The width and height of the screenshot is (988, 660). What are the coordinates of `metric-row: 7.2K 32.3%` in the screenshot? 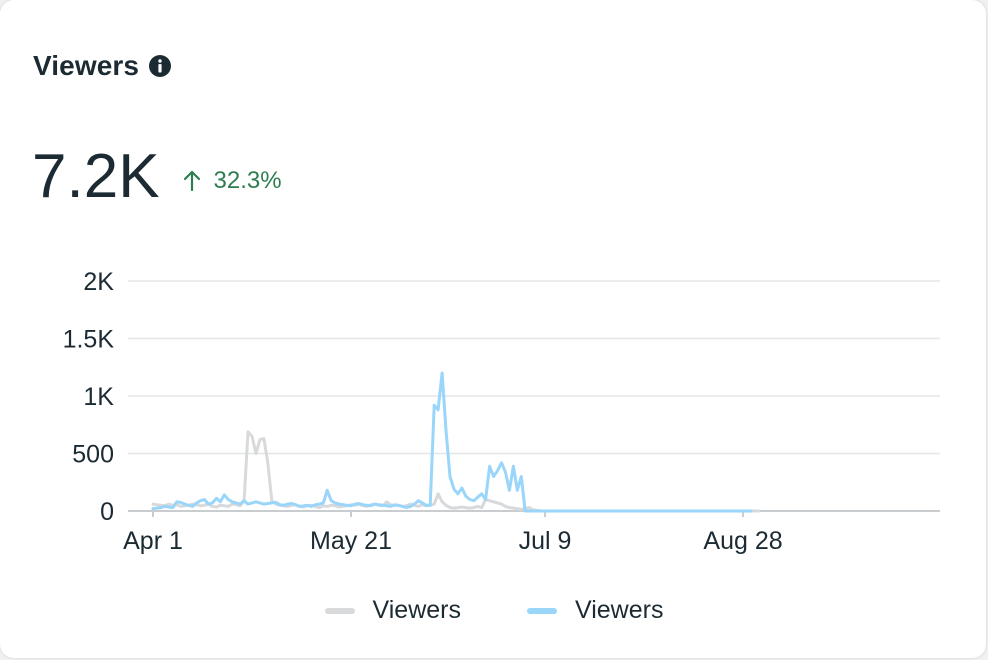 It's located at (157, 177).